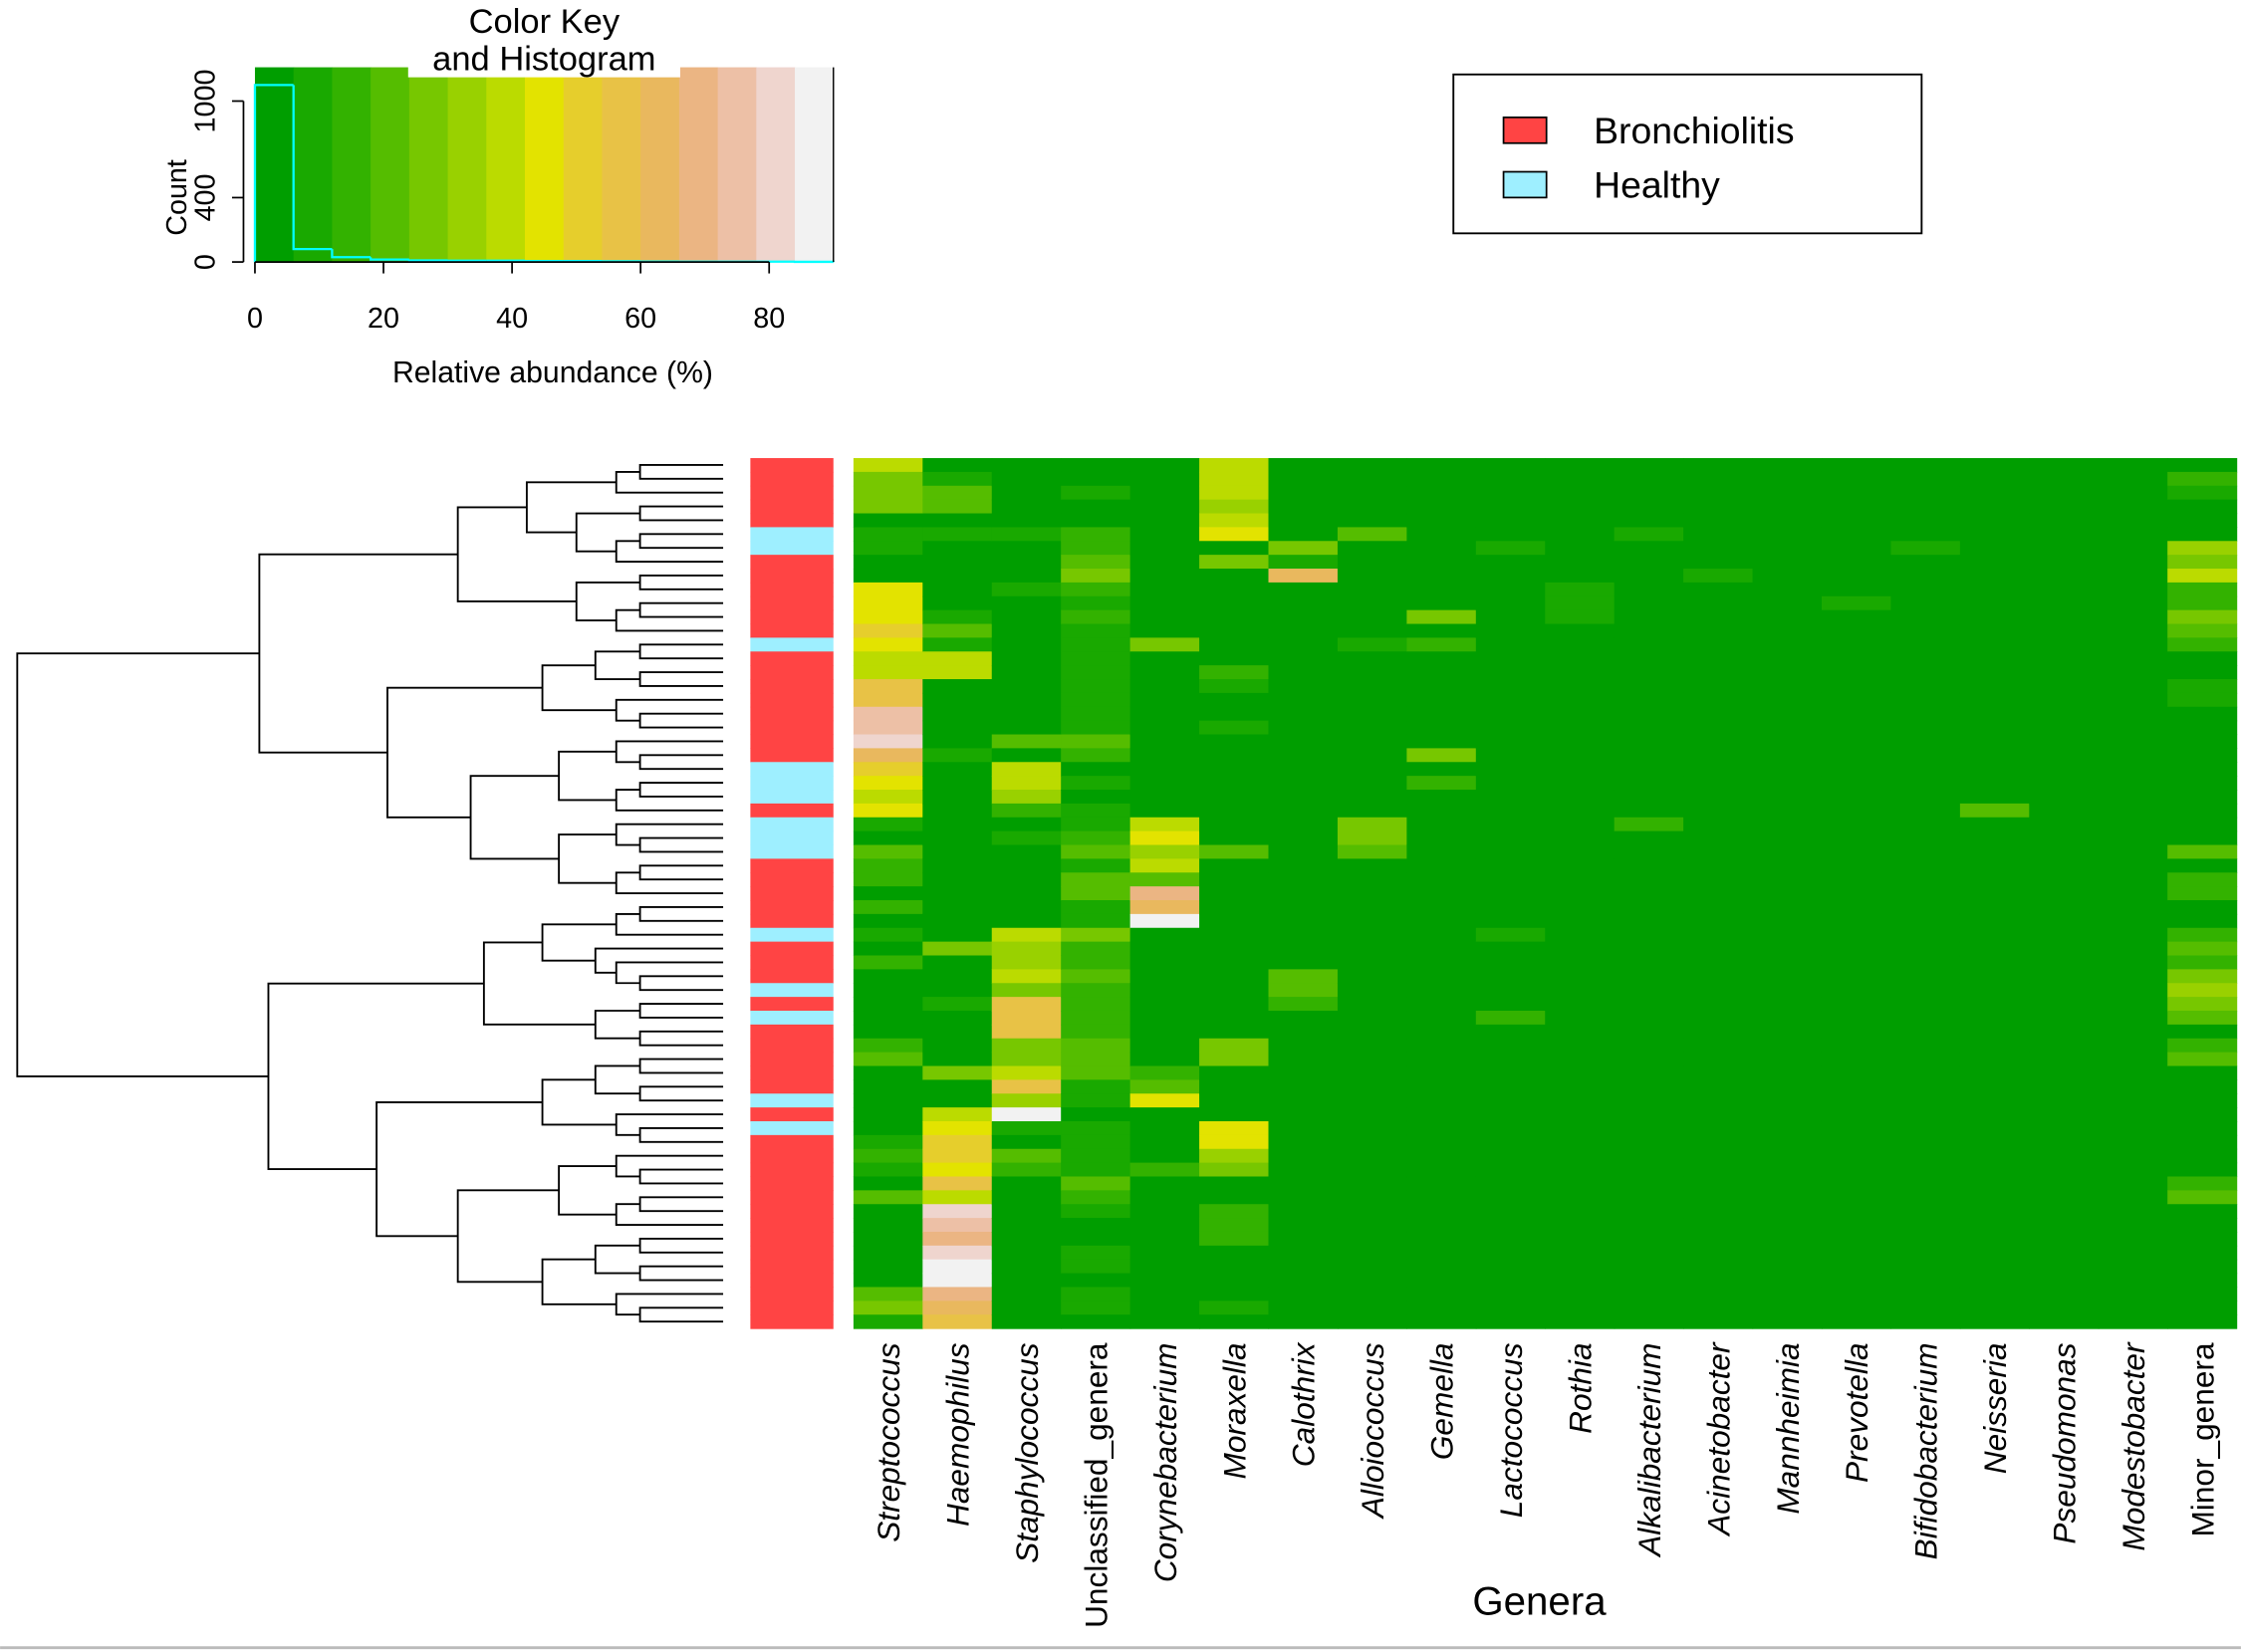  What do you see at coordinates (1096, 1485) in the screenshot?
I see `column-label: Unclassified_genera` at bounding box center [1096, 1485].